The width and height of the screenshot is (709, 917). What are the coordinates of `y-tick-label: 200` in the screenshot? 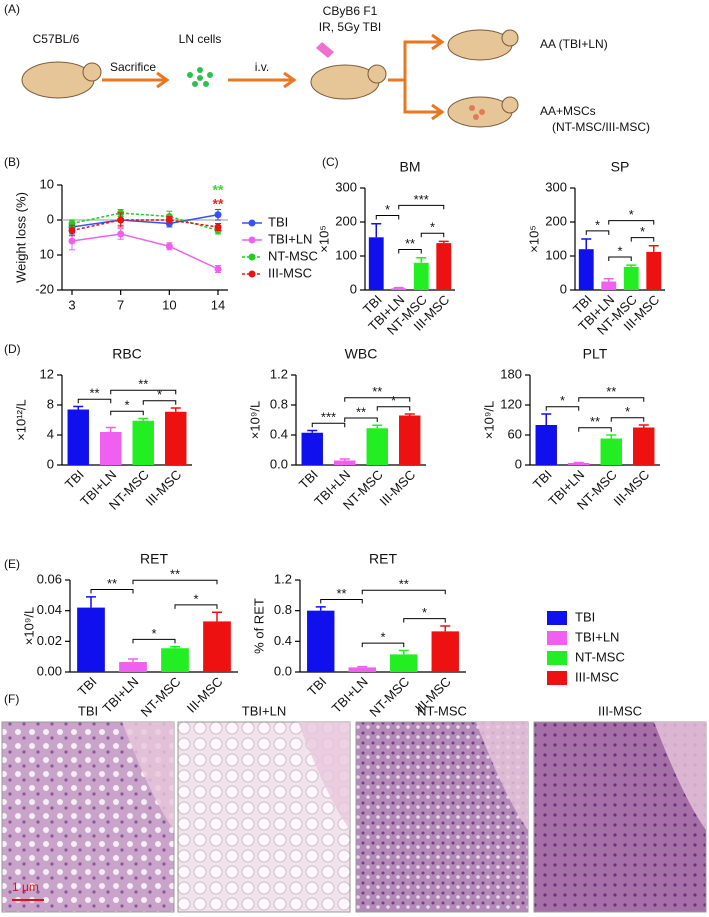 It's located at (556, 220).